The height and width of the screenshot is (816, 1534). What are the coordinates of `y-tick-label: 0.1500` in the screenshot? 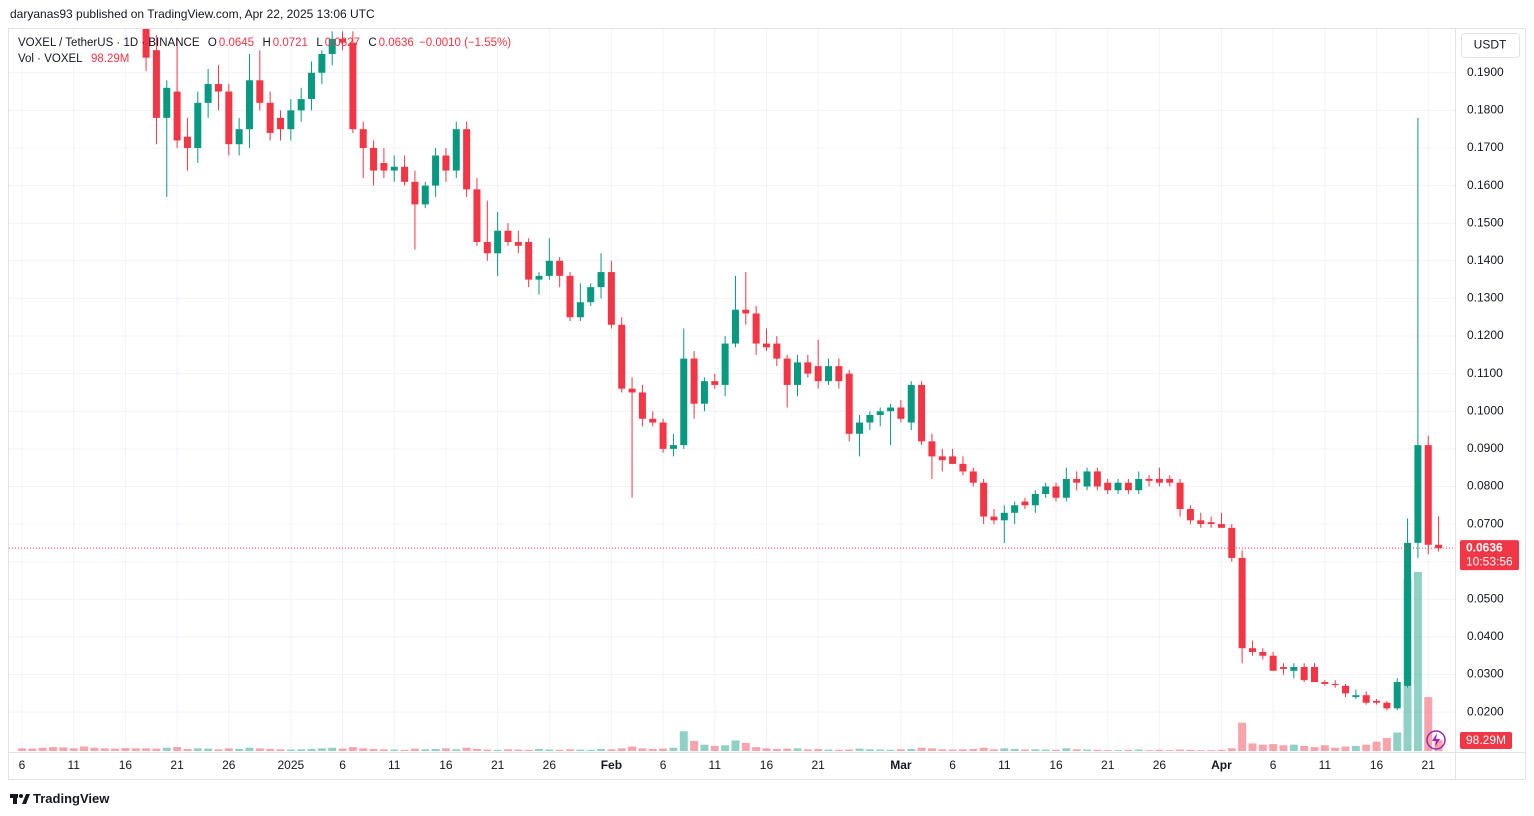 It's located at (1485, 222).